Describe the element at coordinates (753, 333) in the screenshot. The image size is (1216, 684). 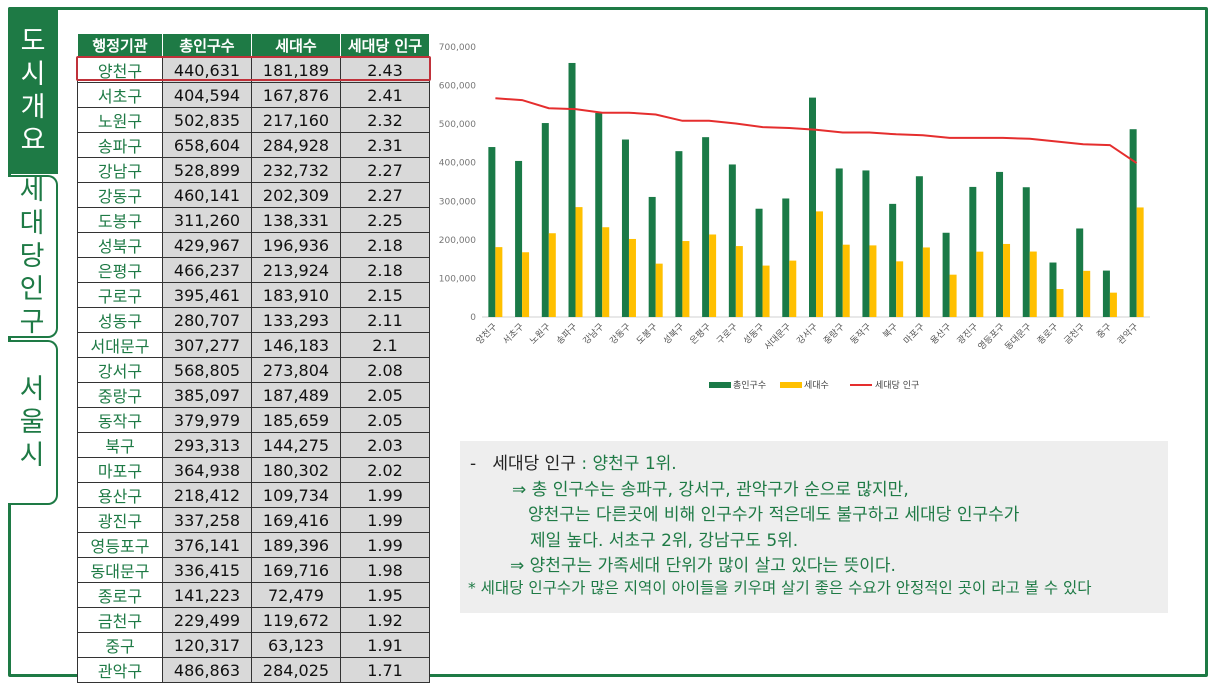
I see `x-tick-label: 성동구` at that location.